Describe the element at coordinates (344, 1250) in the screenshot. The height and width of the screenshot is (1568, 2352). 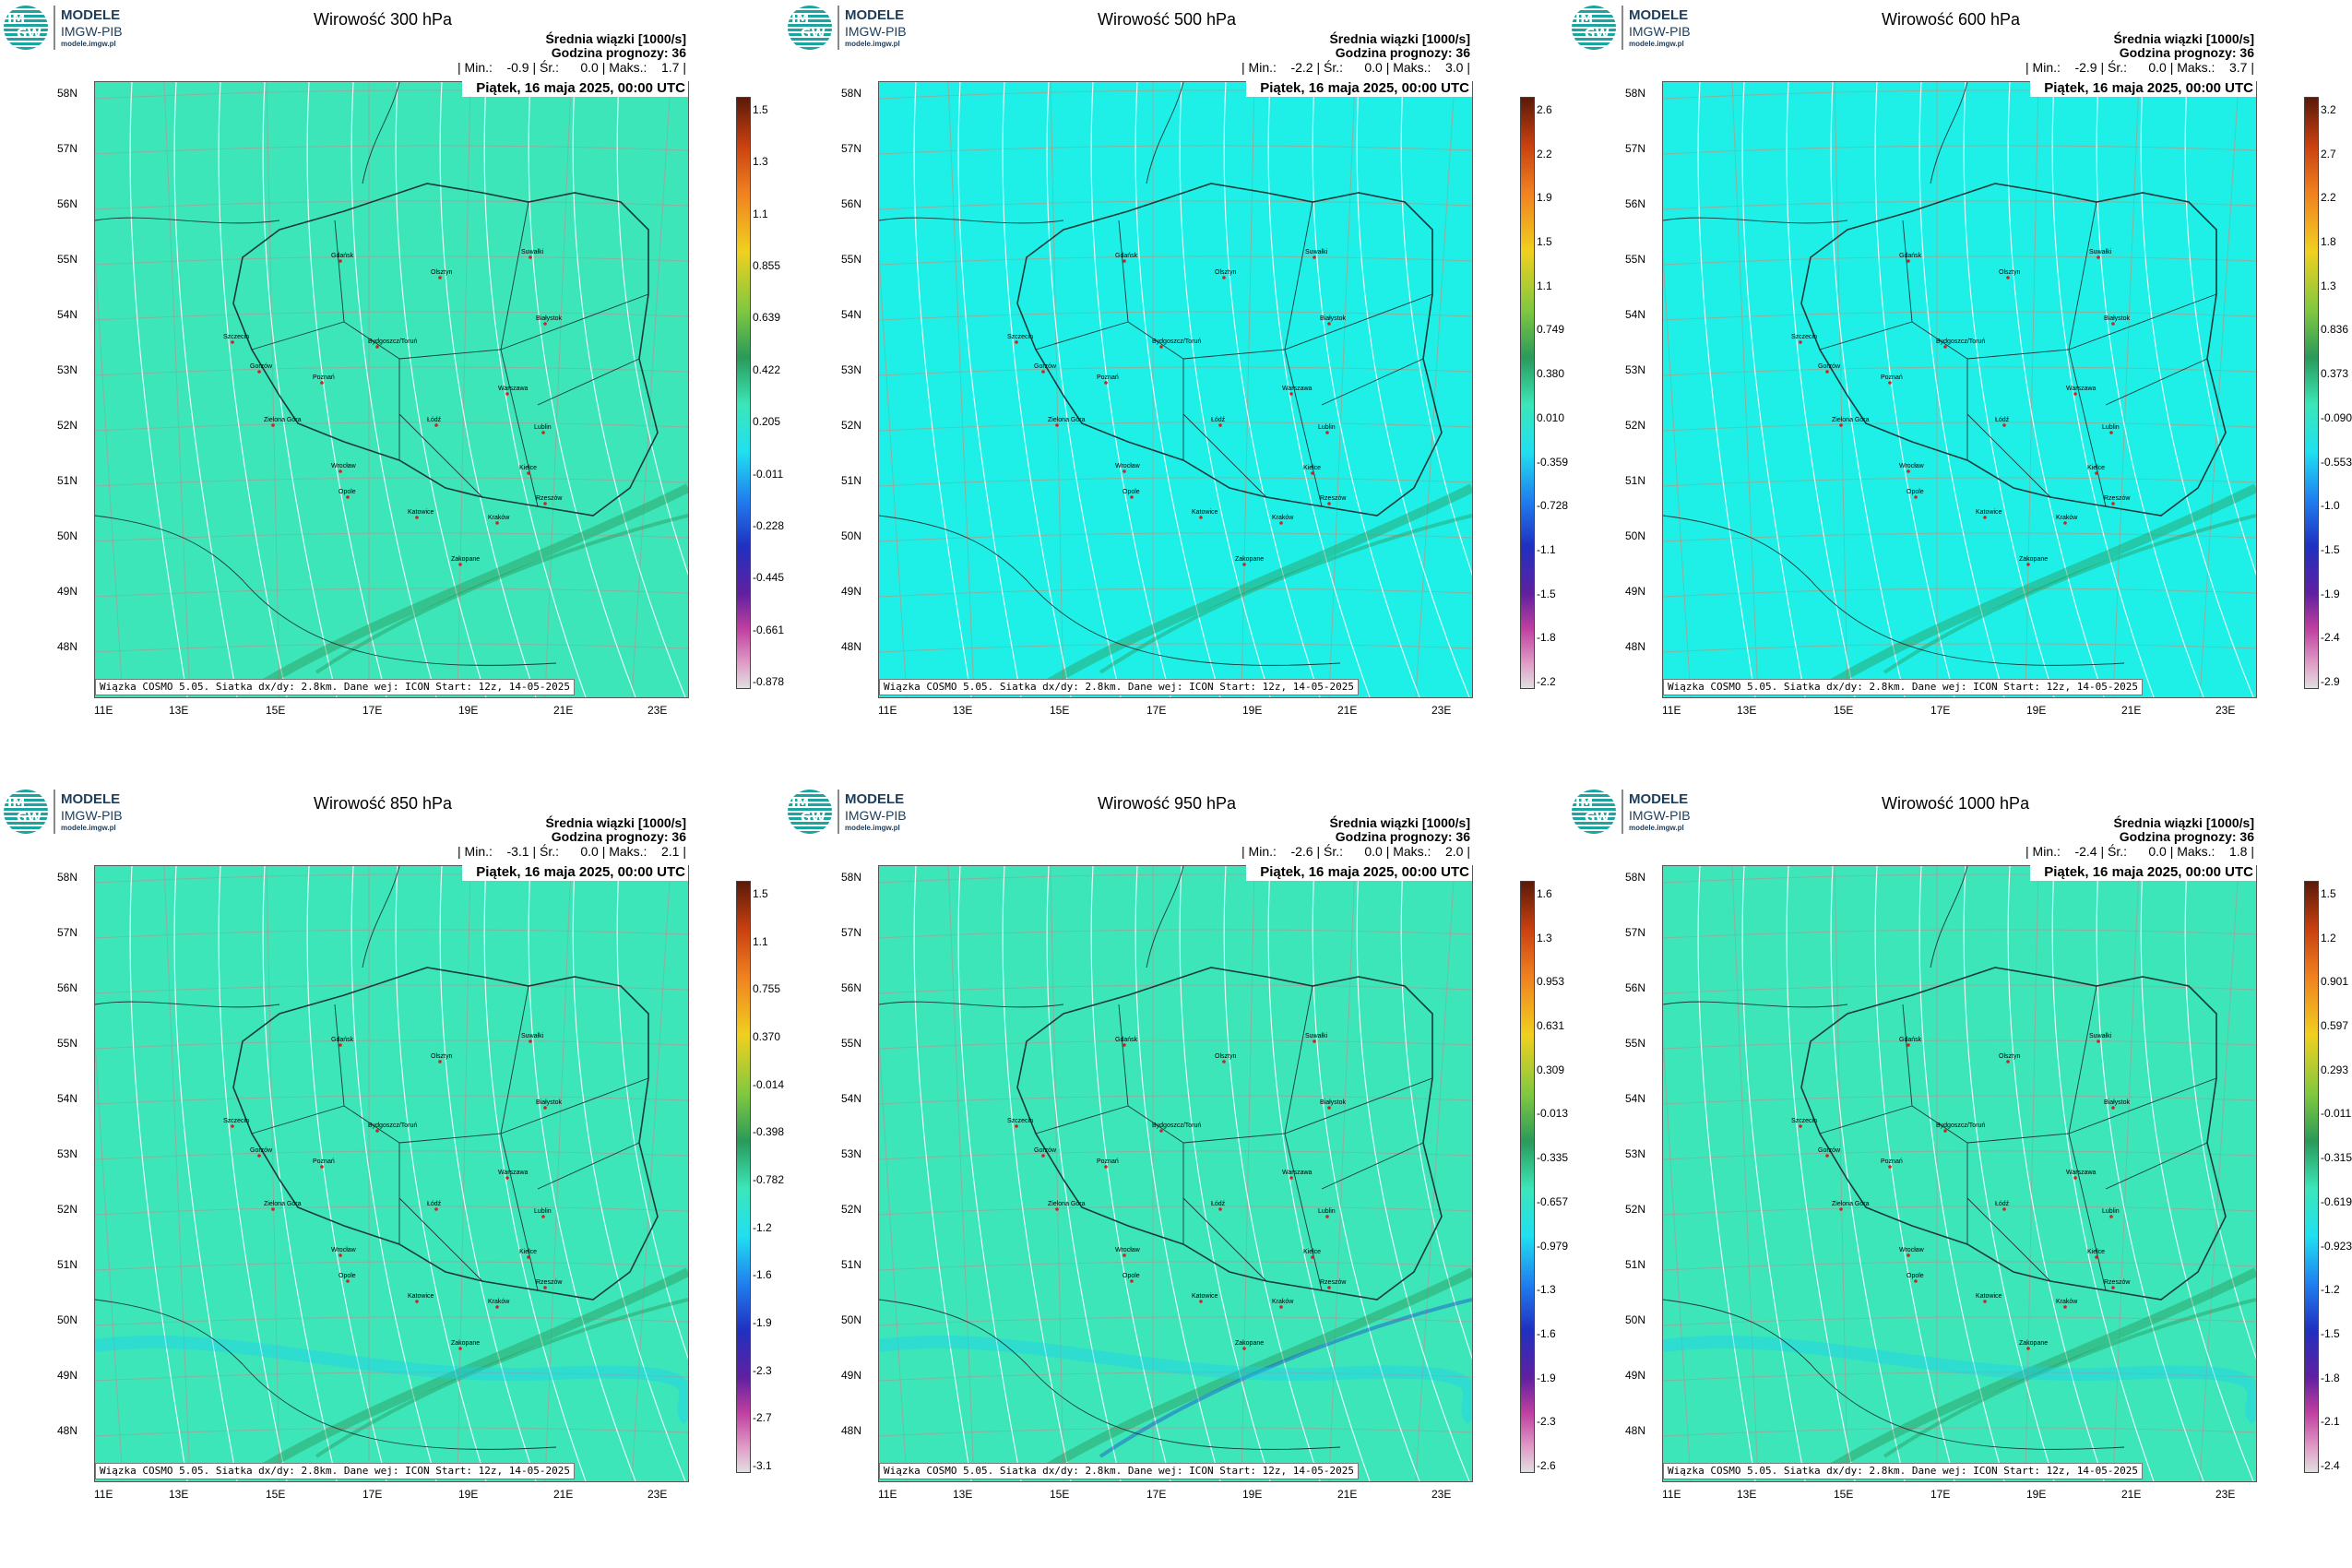
I see `city-label: Wrocław` at that location.